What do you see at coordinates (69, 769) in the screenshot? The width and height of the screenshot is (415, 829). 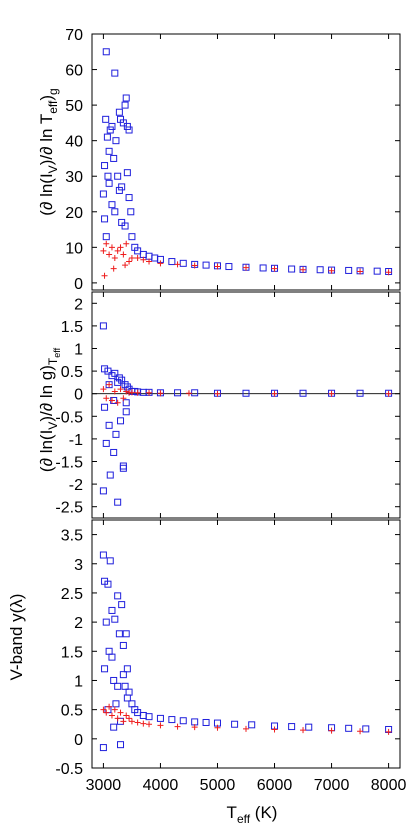 I see `y-tick-label-bottom: -0.5` at bounding box center [69, 769].